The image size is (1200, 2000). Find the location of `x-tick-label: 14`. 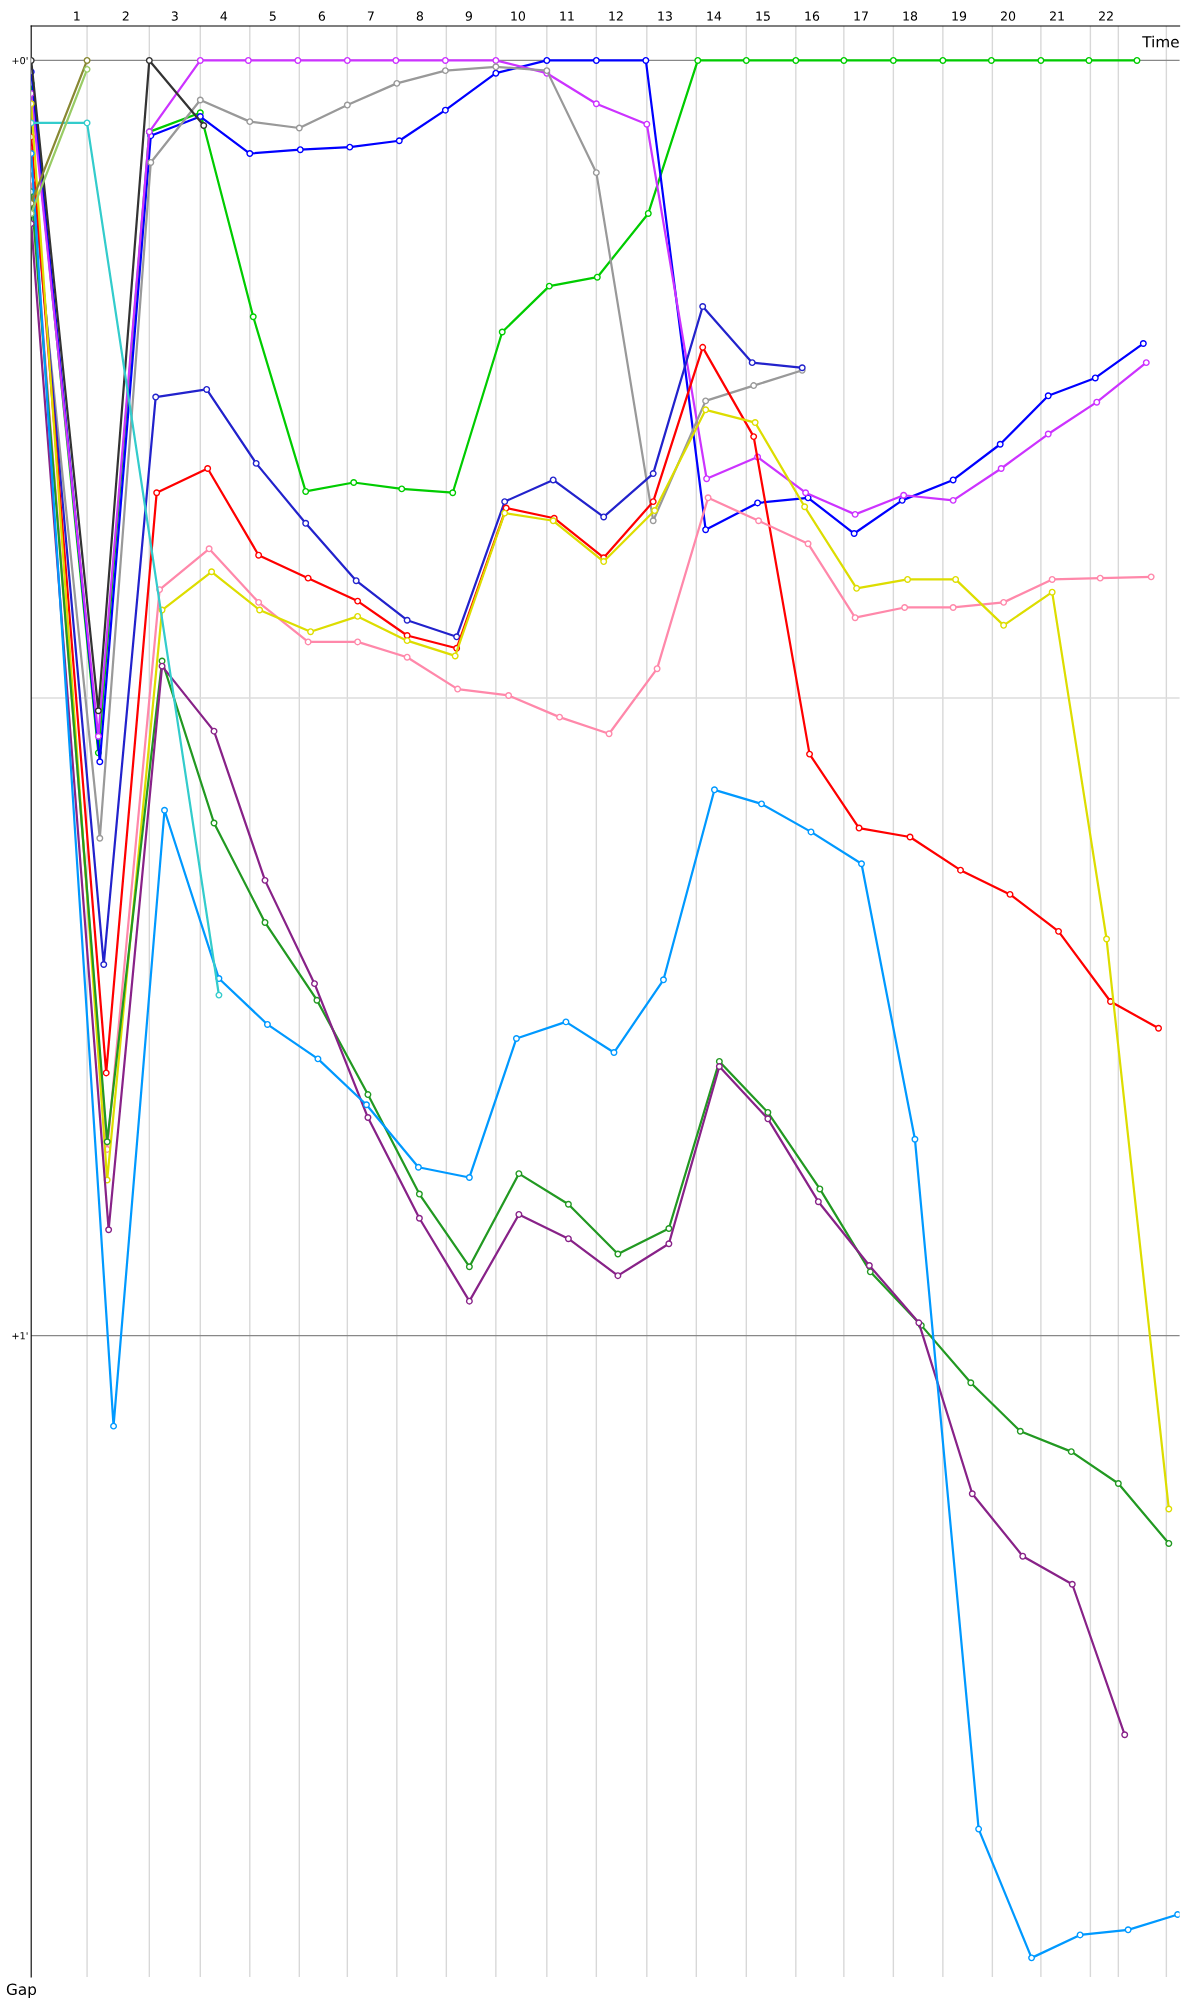

x-tick-label: 14 is located at coordinates (714, 16).